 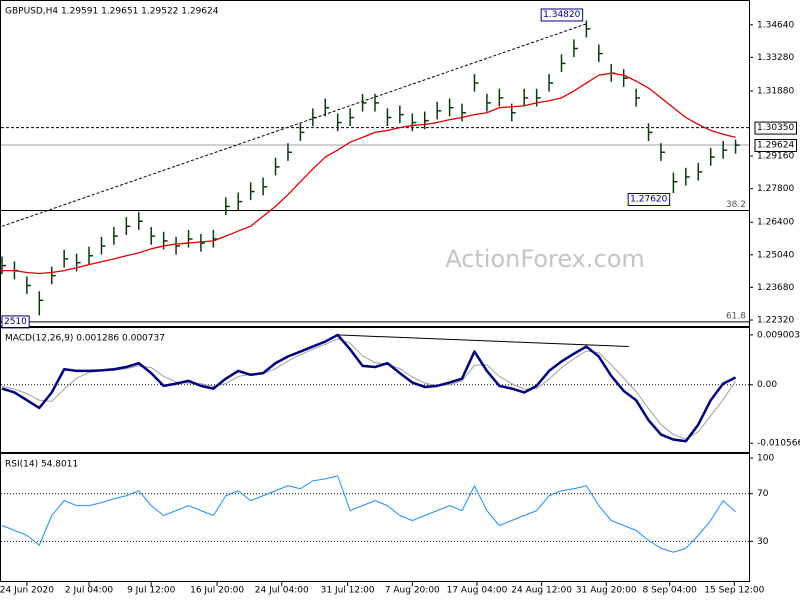 What do you see at coordinates (778, 444) in the screenshot?
I see `y-tick-label: -0.010566` at bounding box center [778, 444].